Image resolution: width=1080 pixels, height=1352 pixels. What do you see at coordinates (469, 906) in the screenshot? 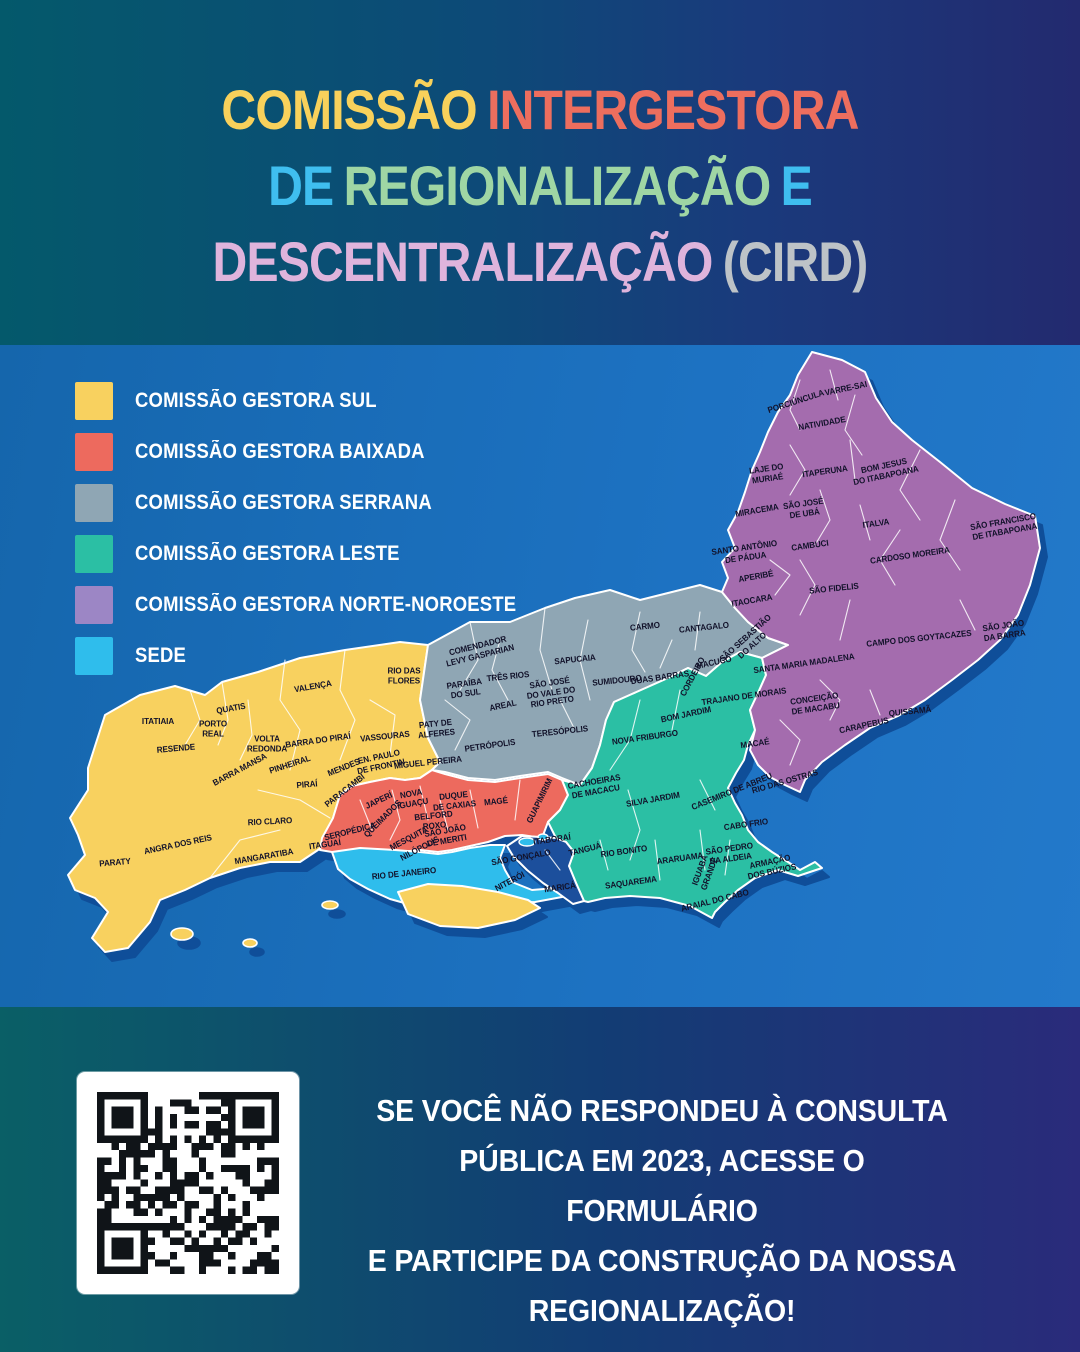
I see `ilha-grande-island` at bounding box center [469, 906].